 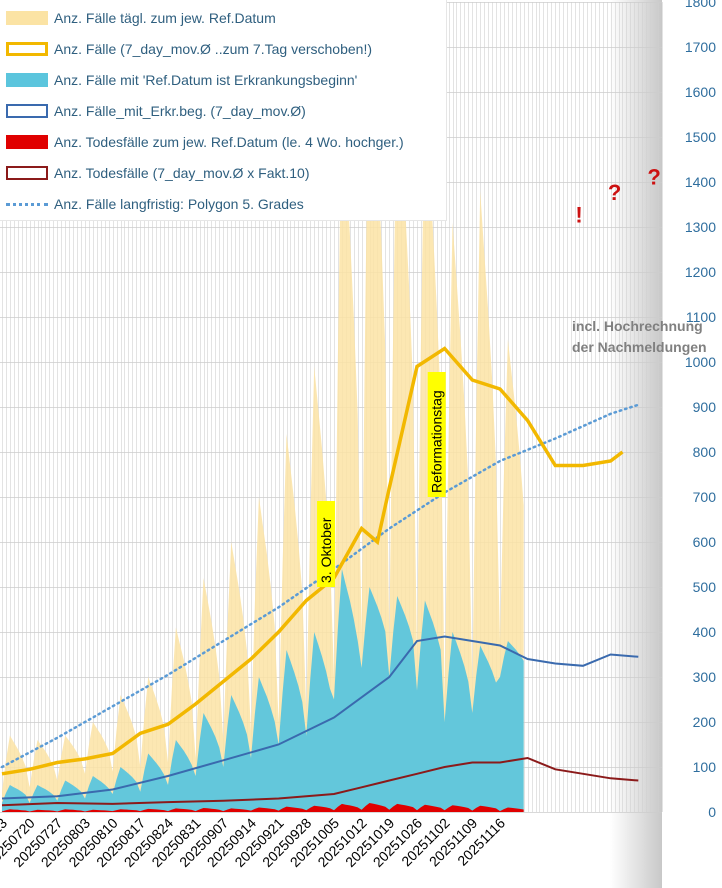 I want to click on annotation-text: 3. Oktober, so click(x=326, y=550).